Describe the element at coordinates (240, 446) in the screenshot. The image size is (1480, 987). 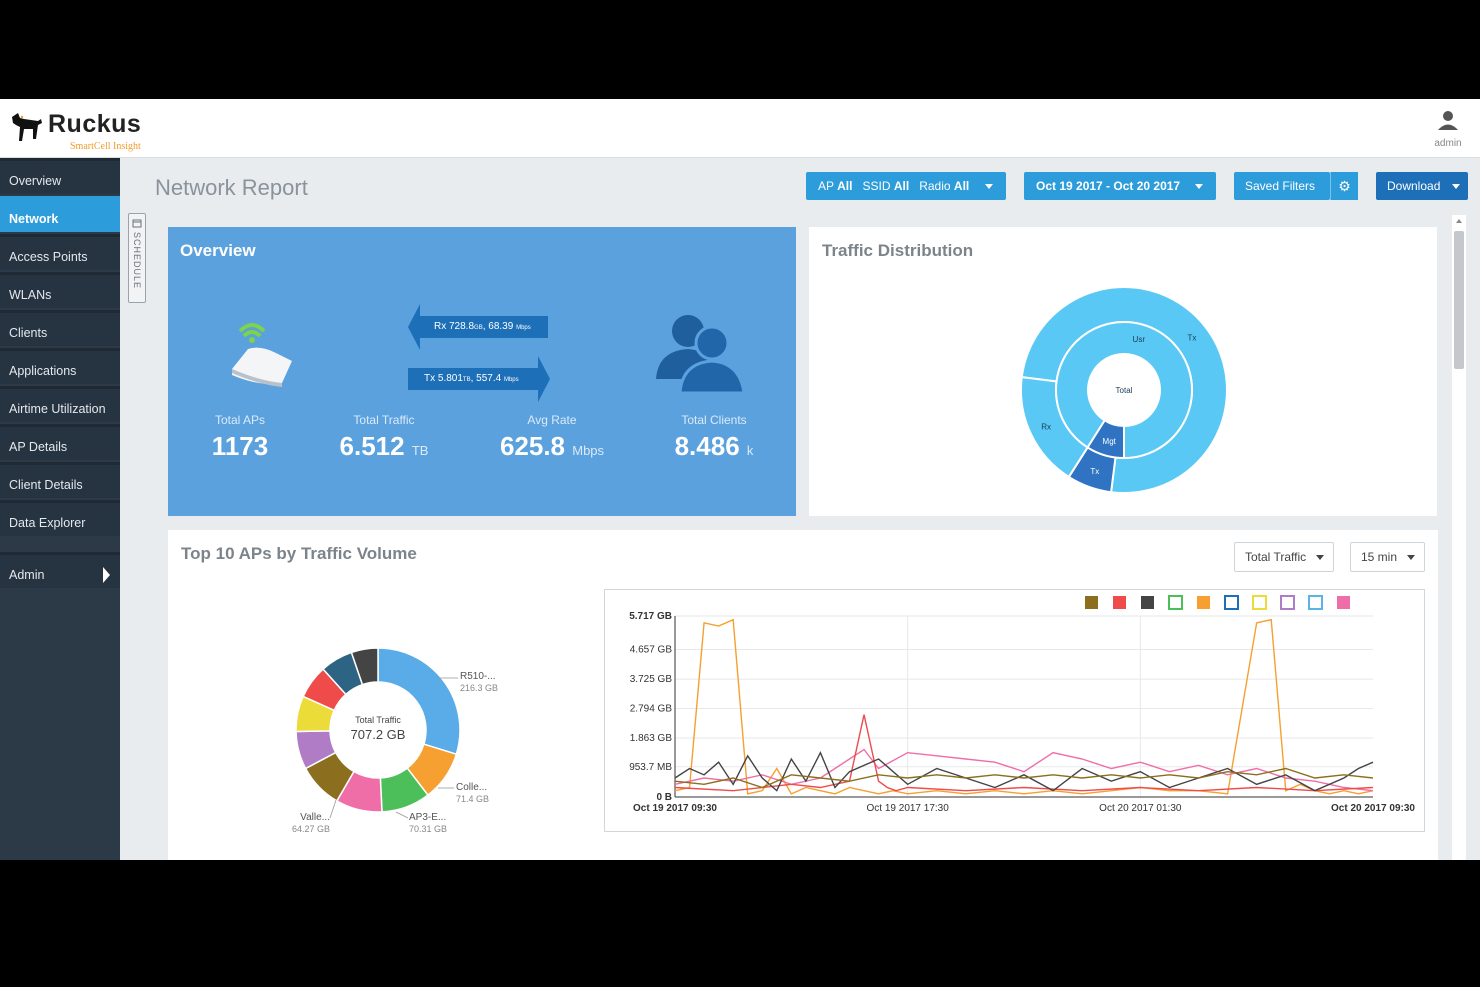
I see `total-aps-number: 1173` at that location.